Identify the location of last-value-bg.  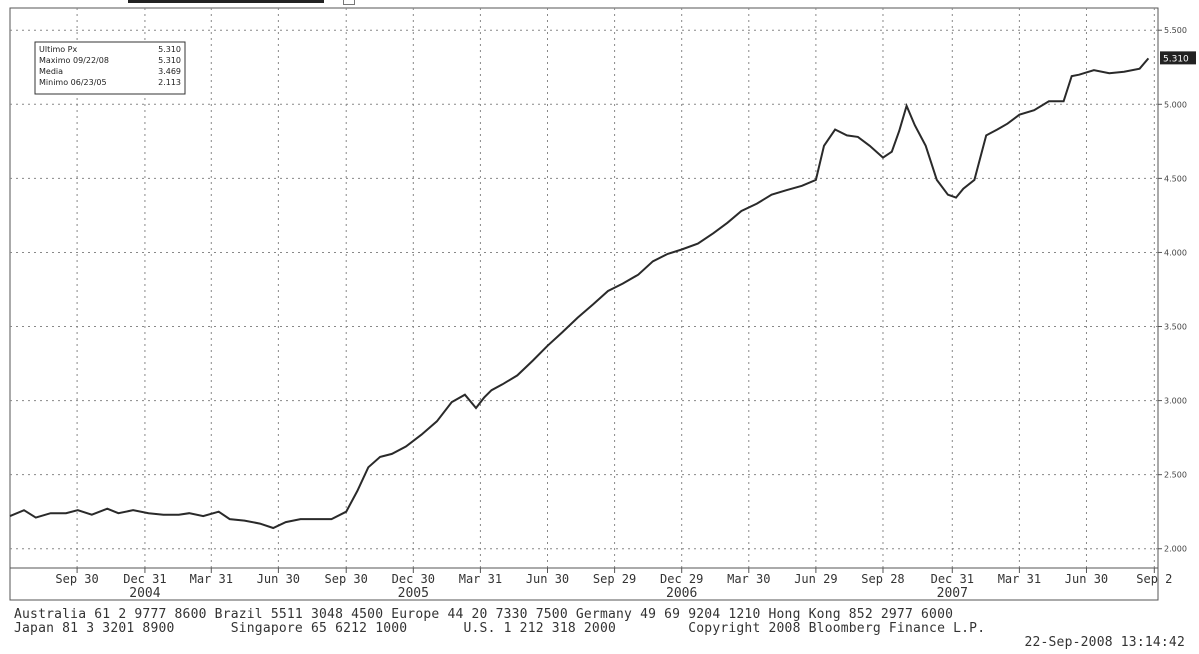
(1178, 58).